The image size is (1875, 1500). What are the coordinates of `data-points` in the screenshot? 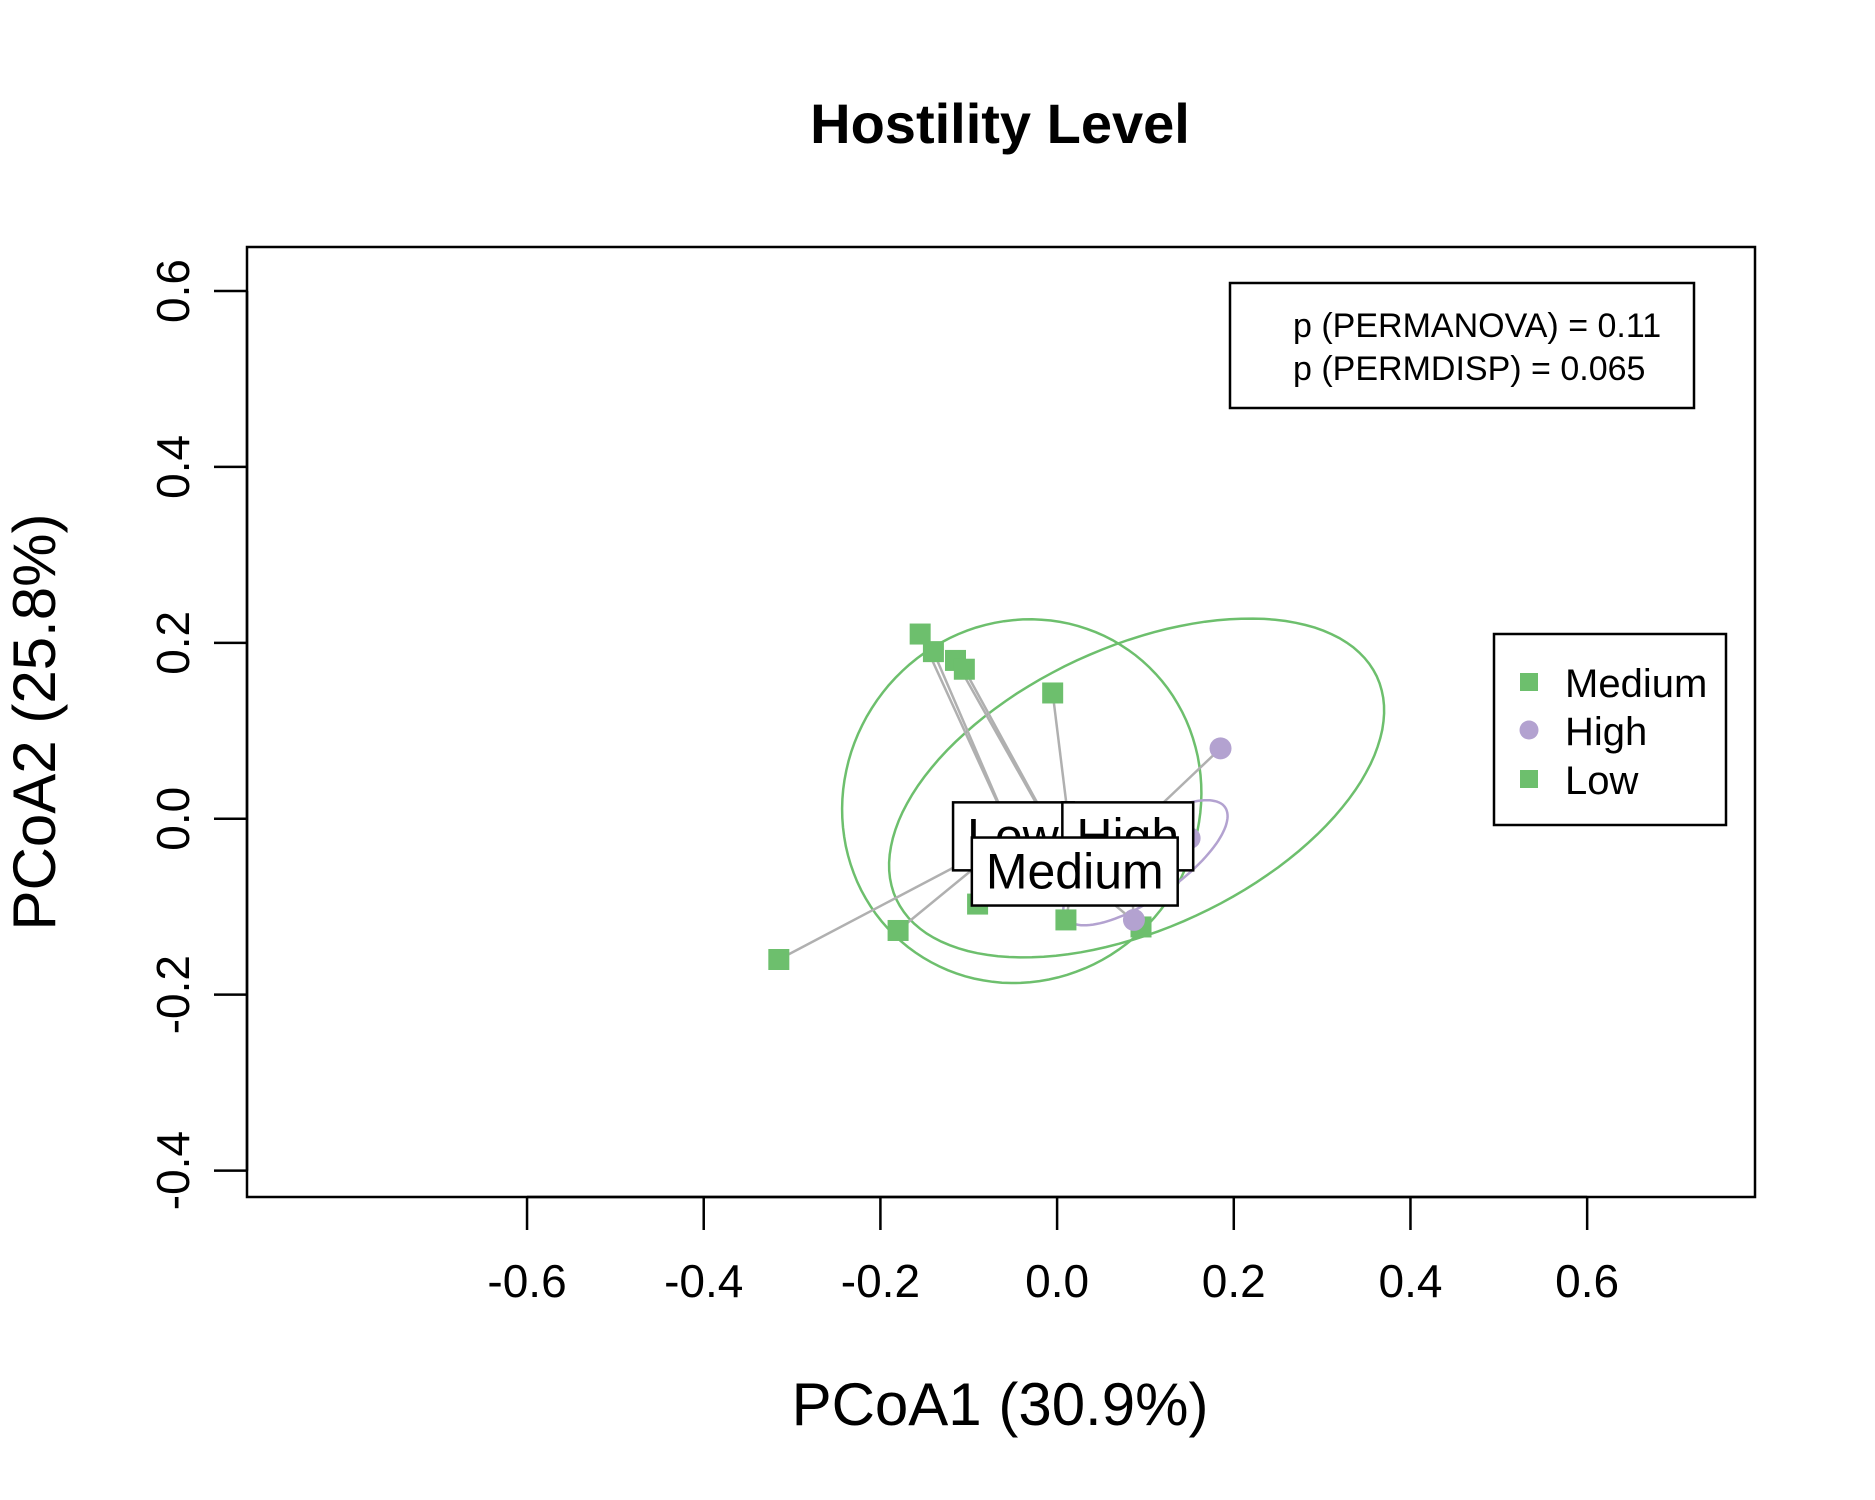 It's located at (1000, 796).